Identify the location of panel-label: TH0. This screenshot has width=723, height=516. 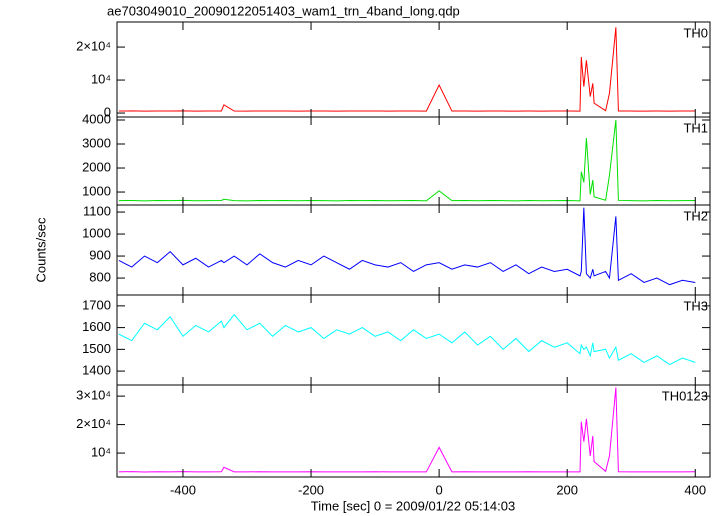
(695, 32).